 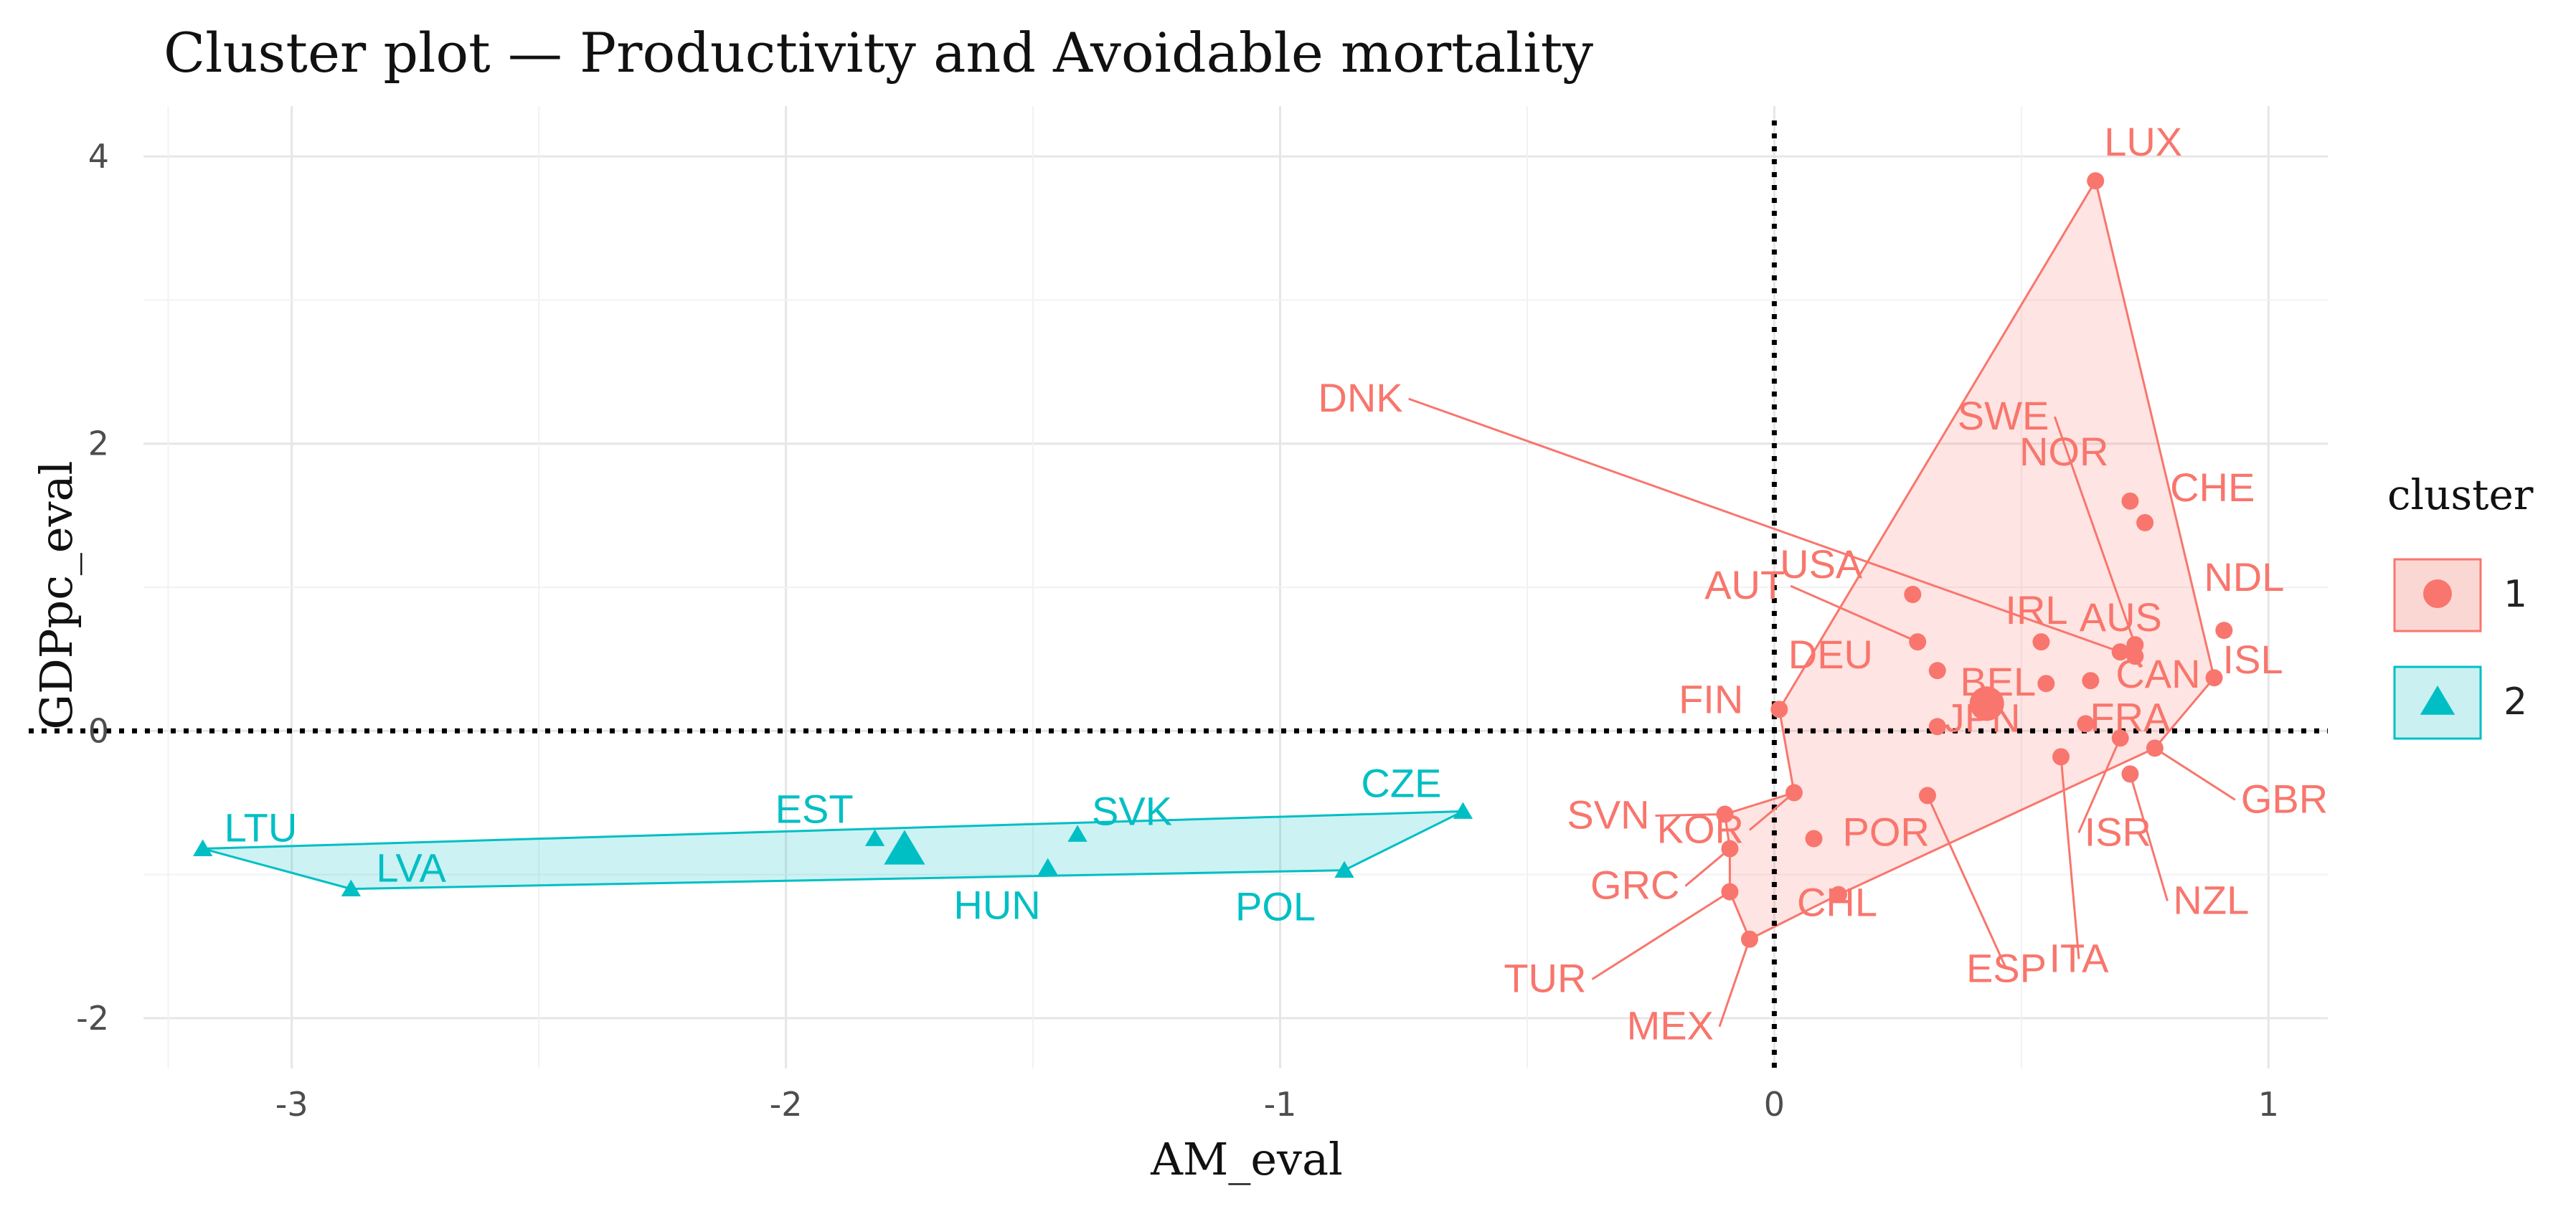 I want to click on point-tur, so click(x=1730, y=892).